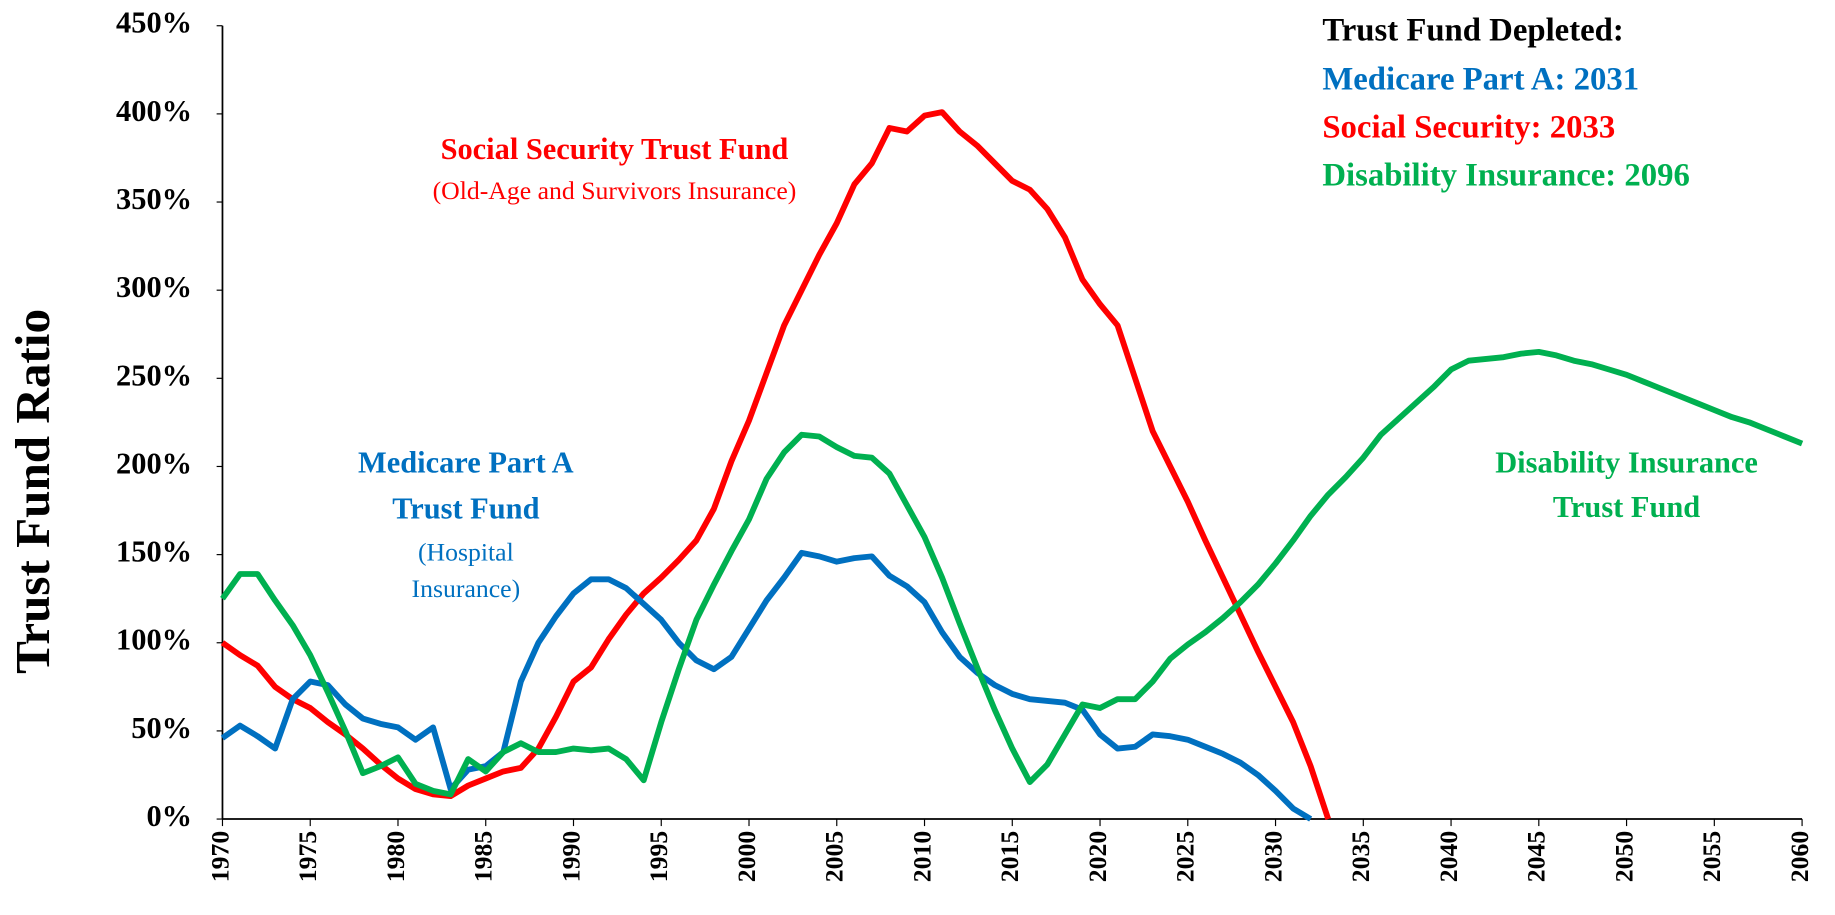 The width and height of the screenshot is (1835, 915). Describe the element at coordinates (395, 856) in the screenshot. I see `x-tick-label: 1980` at that location.